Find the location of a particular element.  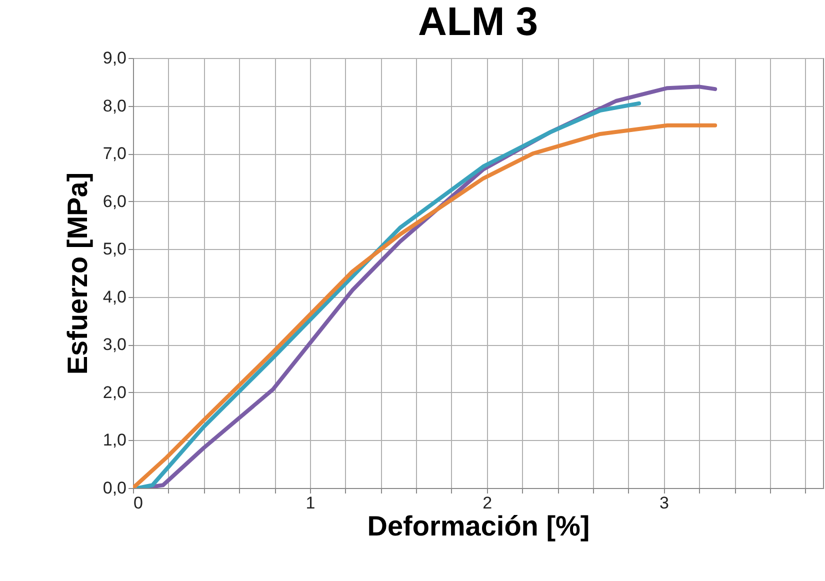

y-axis-title: Esfuerzo [MPa] is located at coordinates (77, 273).